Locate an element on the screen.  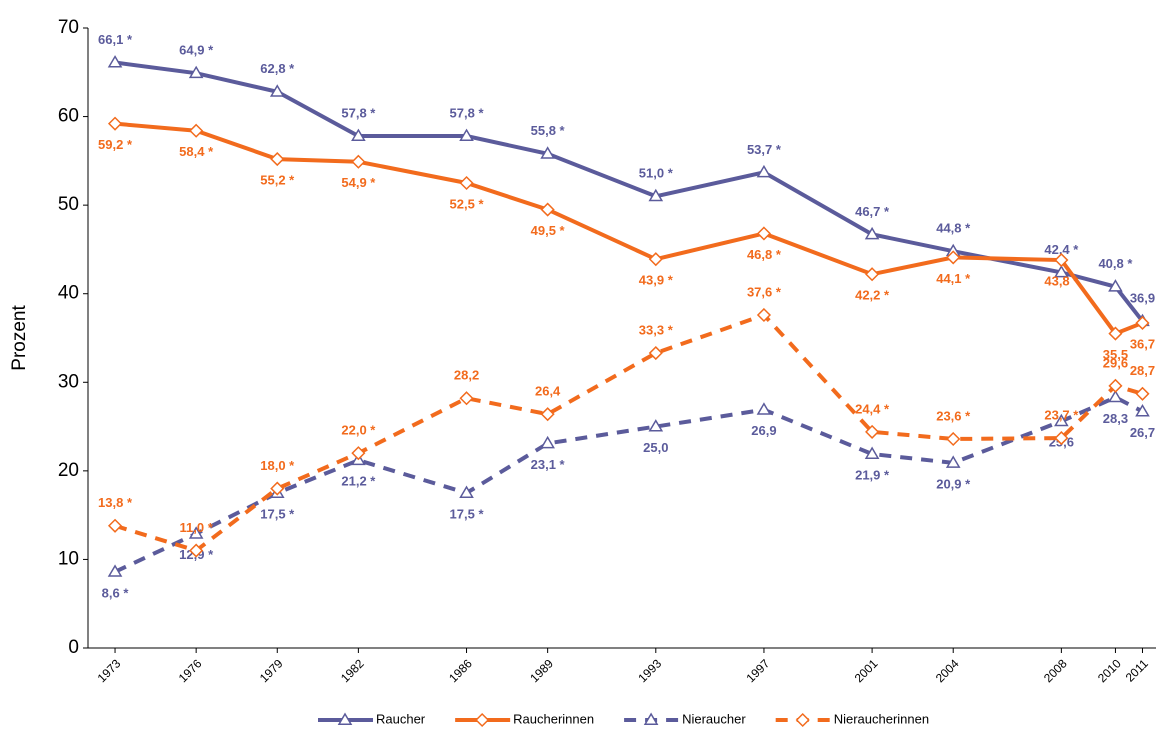
x-tick-label: 2010 is located at coordinates (1109, 670).